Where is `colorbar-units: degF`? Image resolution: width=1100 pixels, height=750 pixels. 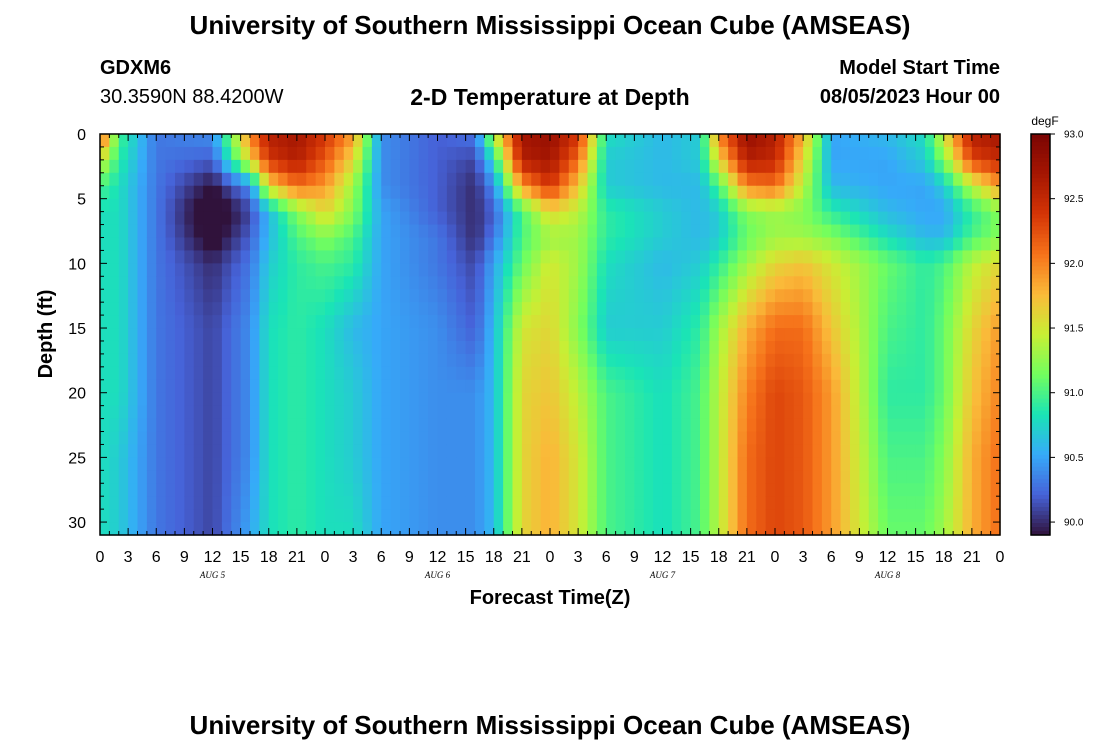 colorbar-units: degF is located at coordinates (1044, 121).